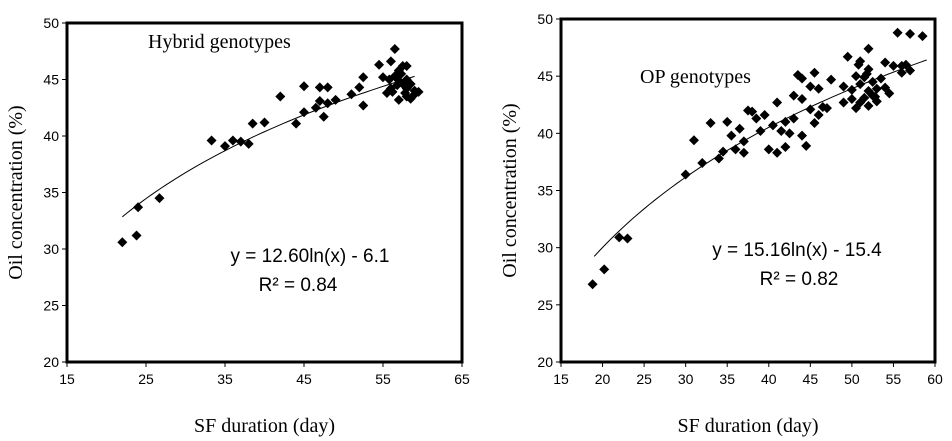 The image size is (952, 441). What do you see at coordinates (51, 362) in the screenshot?
I see `y-tick-label: 20` at bounding box center [51, 362].